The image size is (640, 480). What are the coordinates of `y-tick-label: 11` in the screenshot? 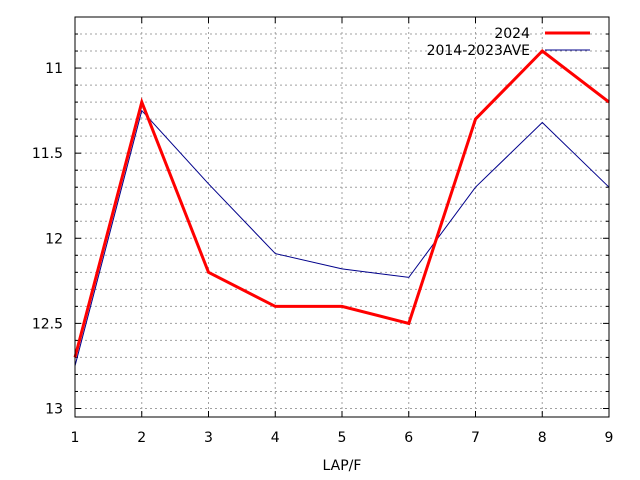 It's located at (54, 69).